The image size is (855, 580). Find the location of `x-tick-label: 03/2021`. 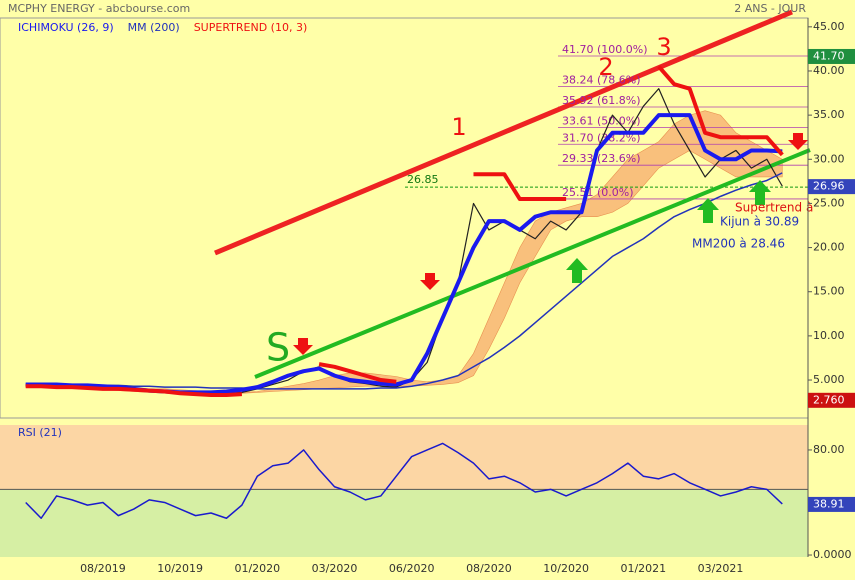

x-tick-label: 03/2021 is located at coordinates (721, 568).